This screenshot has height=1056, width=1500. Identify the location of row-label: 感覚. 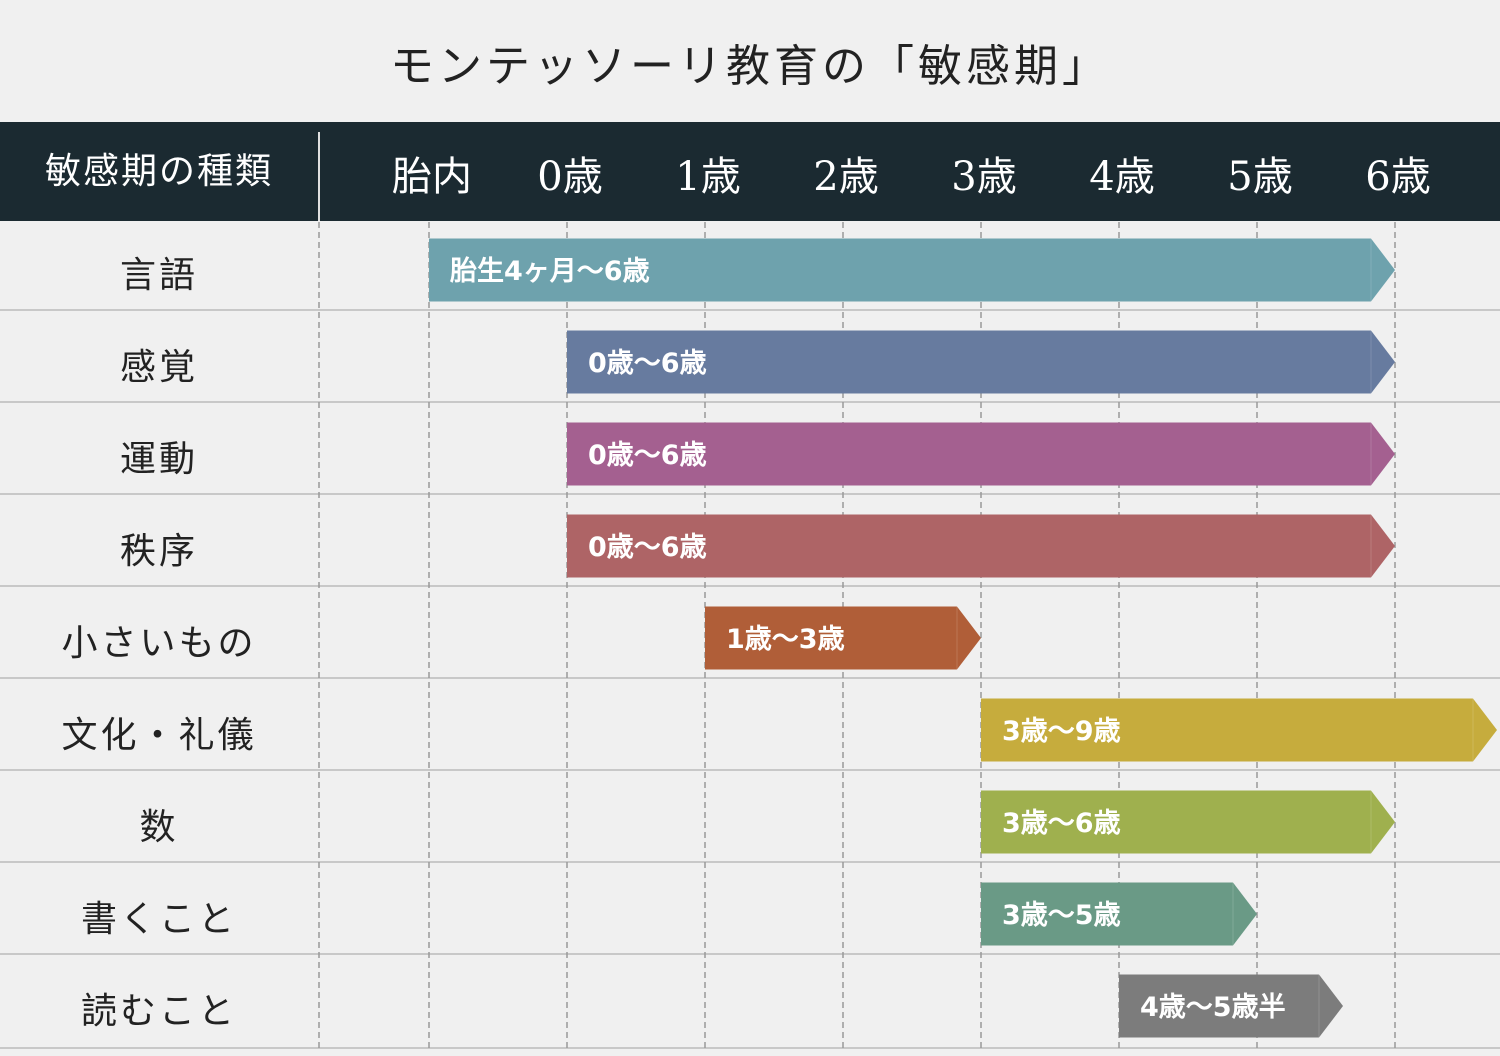
(158, 367).